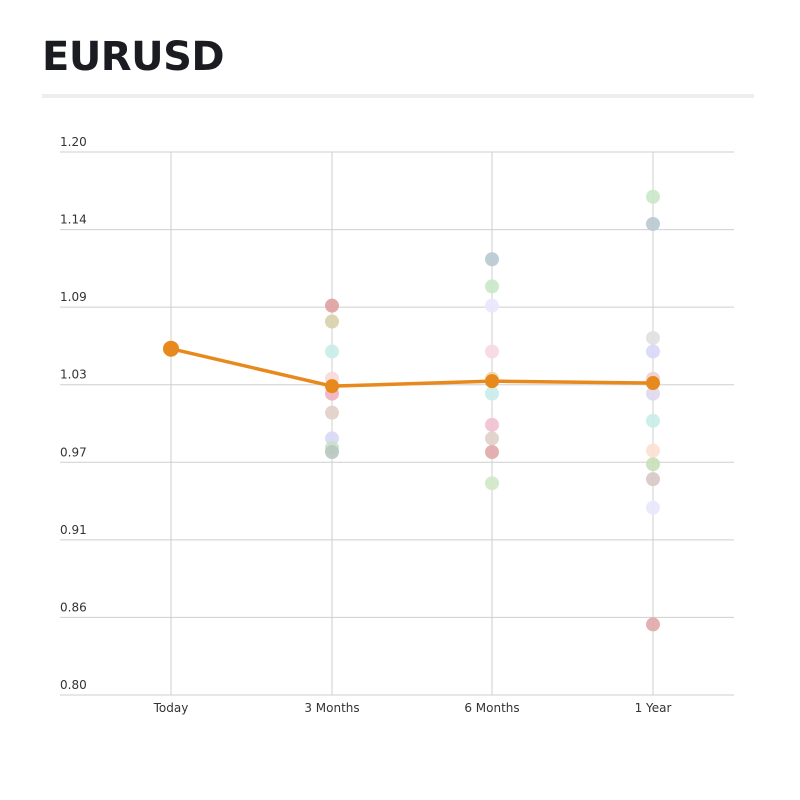  Describe the element at coordinates (331, 708) in the screenshot. I see `x-tick-label: 3 Months` at that location.